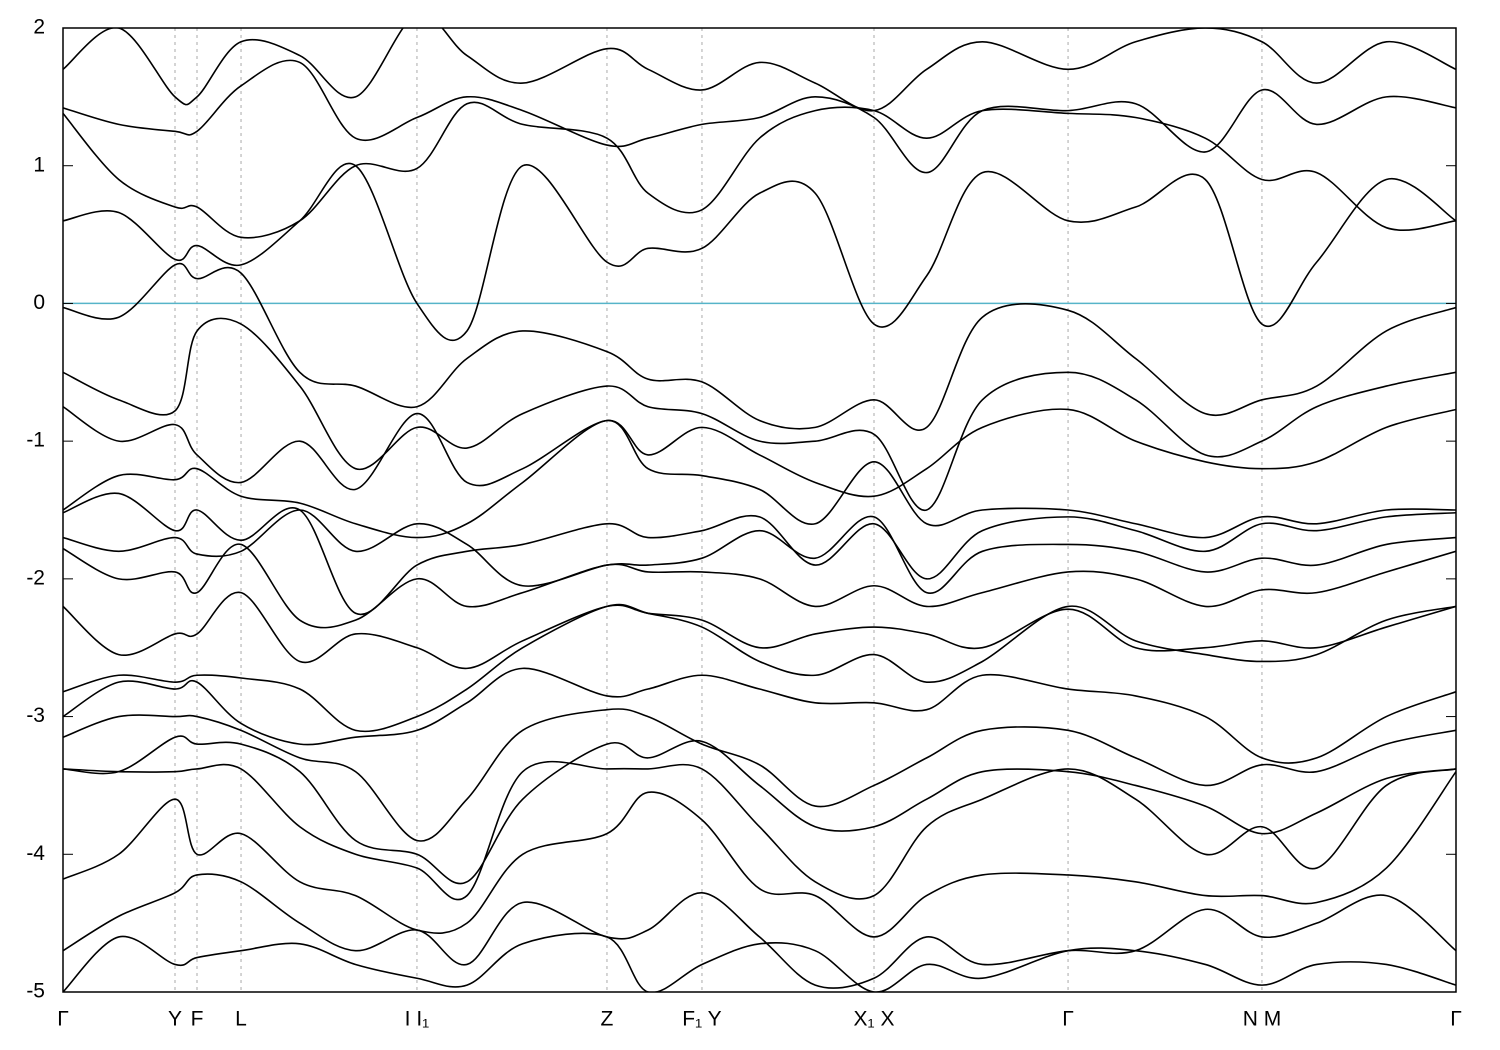  I want to click on y-tick-label: -1, so click(35, 440).